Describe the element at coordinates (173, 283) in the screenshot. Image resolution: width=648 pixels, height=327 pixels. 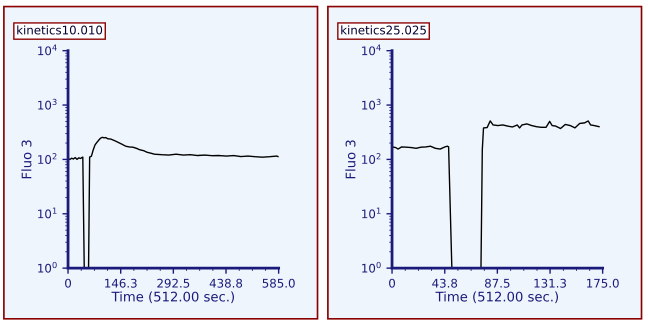
I see `x-tick-label: 292.5` at that location.